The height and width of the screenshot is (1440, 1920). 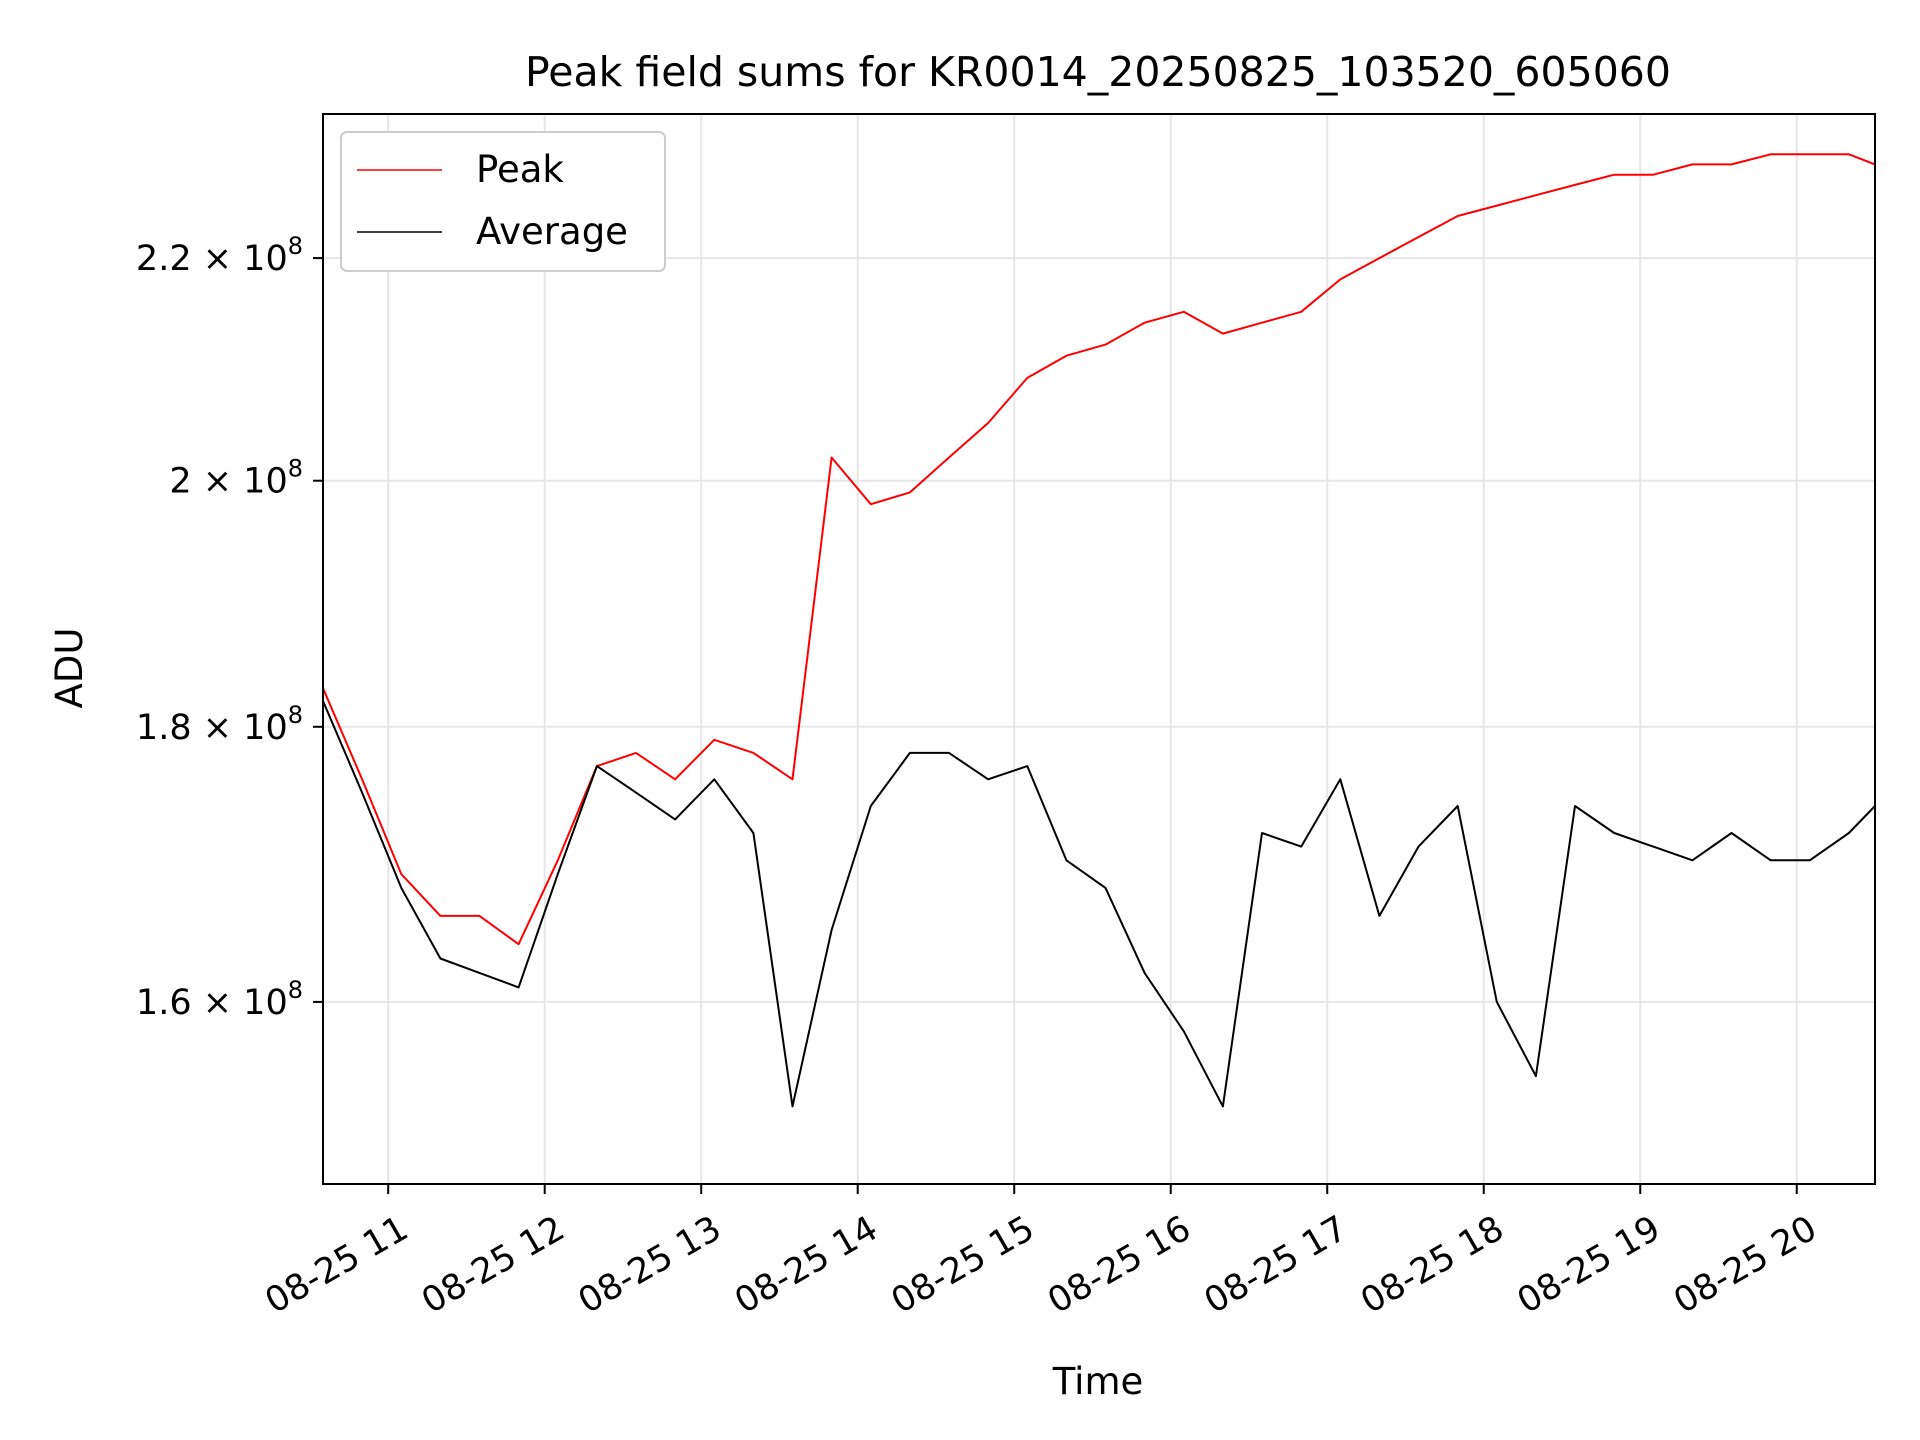 I want to click on y-tick-mantissa: 1.8, so click(x=164, y=728).